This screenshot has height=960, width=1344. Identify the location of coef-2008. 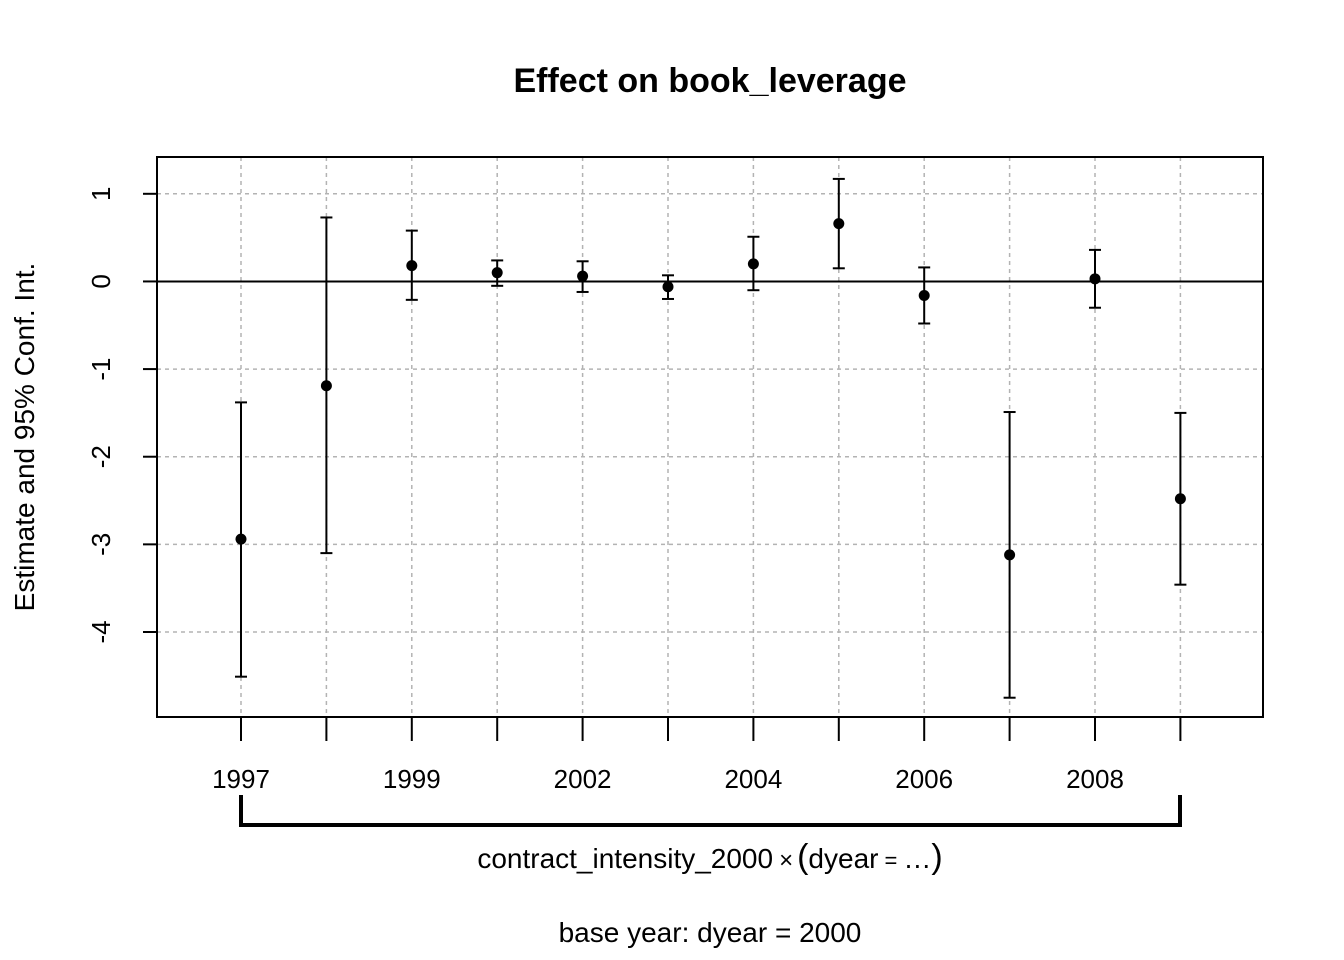
(1095, 278).